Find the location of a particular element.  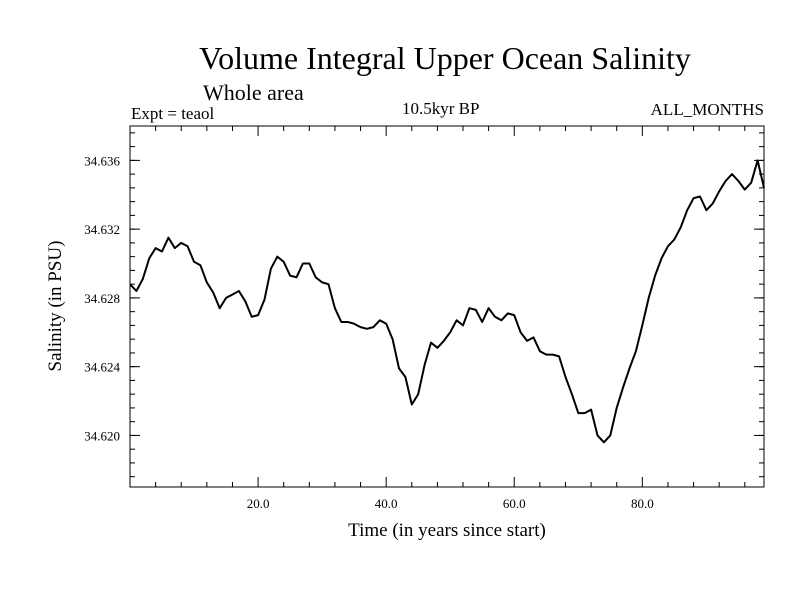

experiment-label: Expt = teaol is located at coordinates (173, 113).